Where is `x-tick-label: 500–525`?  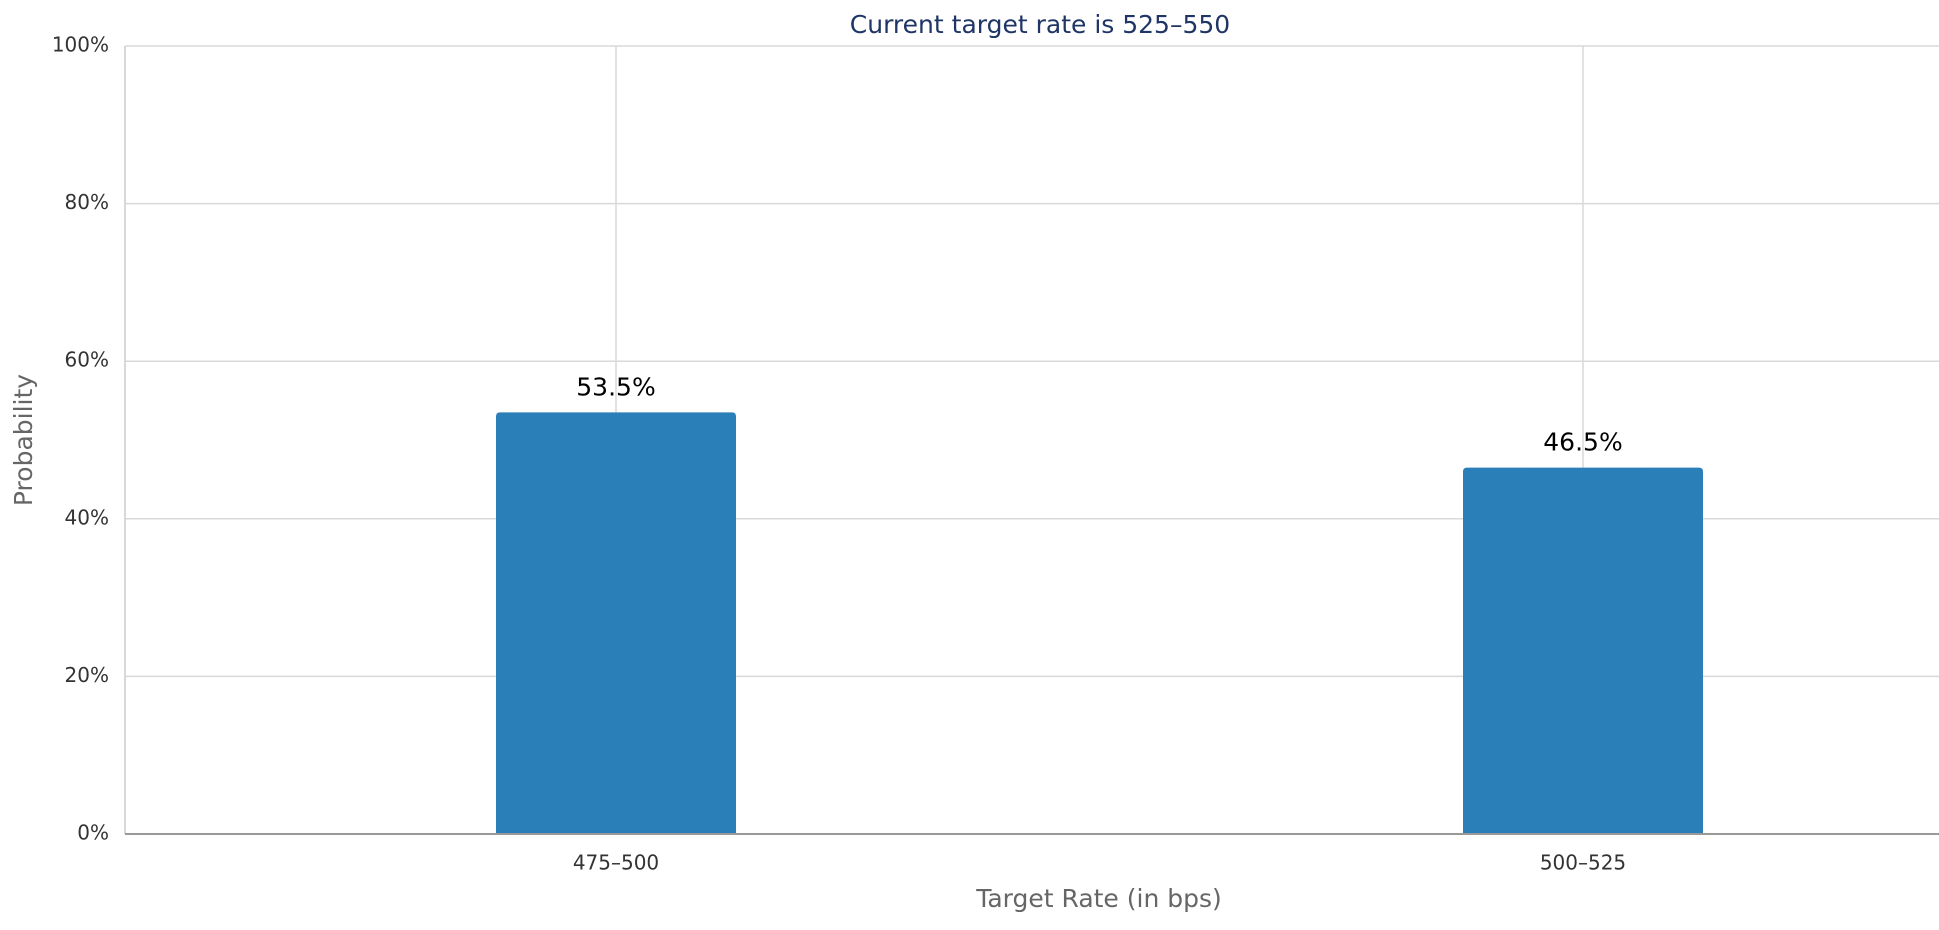
x-tick-label: 500–525 is located at coordinates (1583, 863).